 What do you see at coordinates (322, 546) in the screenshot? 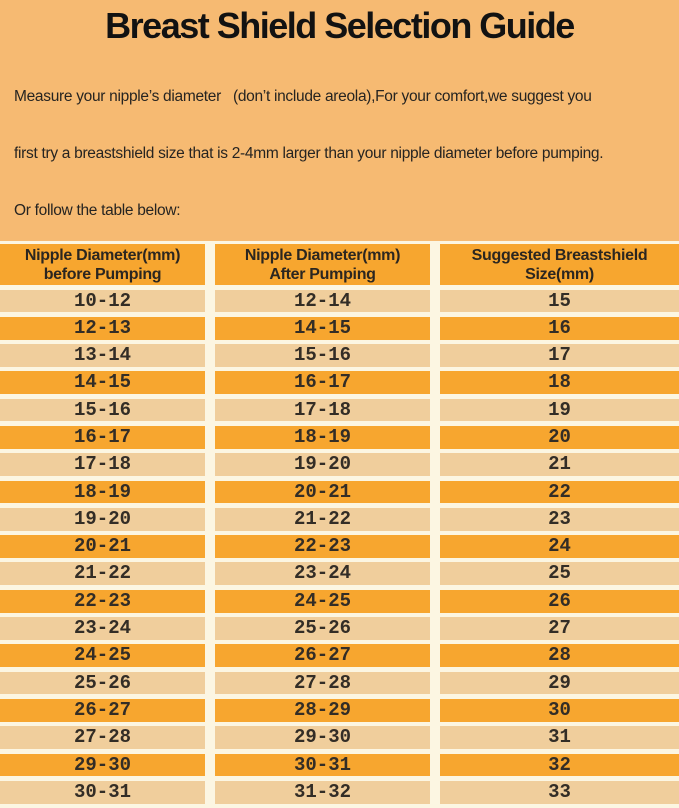
I see `cell-diameter-after-pumping: 22-23` at bounding box center [322, 546].